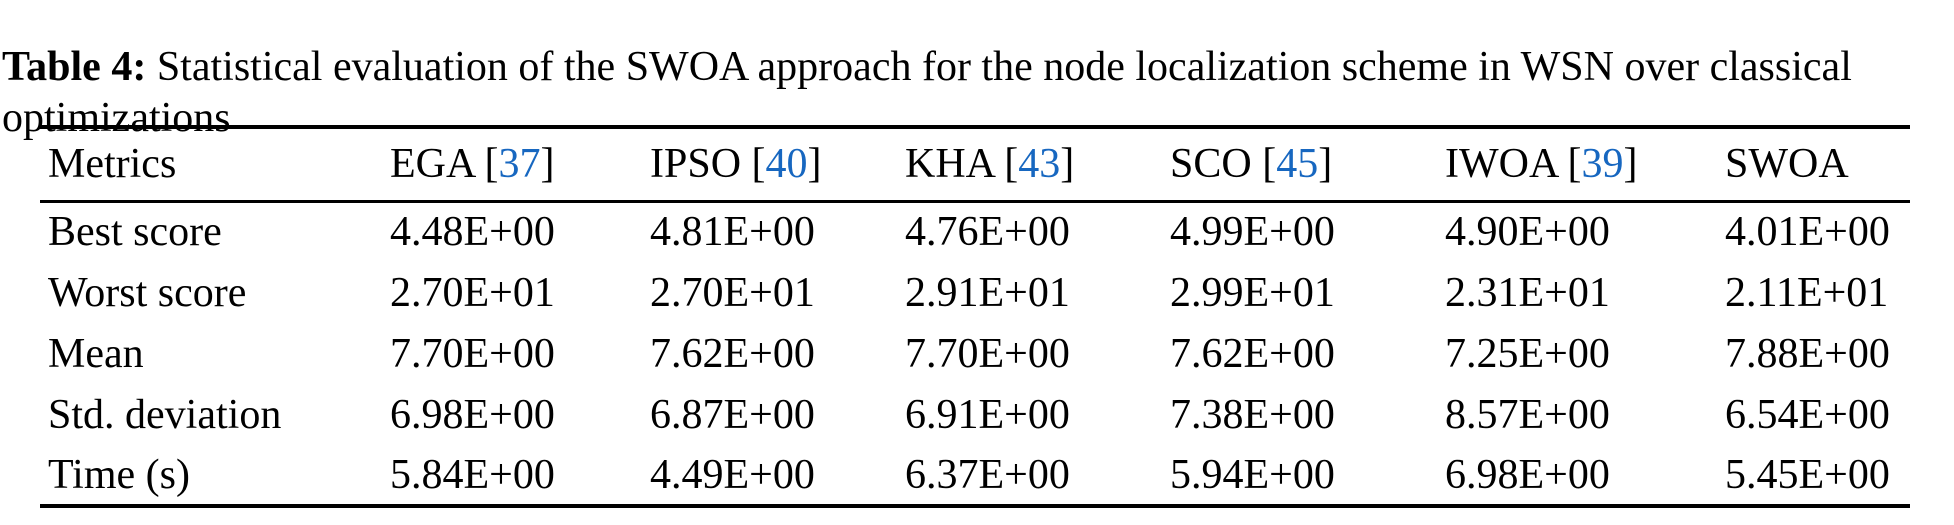 This screenshot has height=525, width=1954. What do you see at coordinates (1807, 474) in the screenshot?
I see `value-cell: 5.45E+00` at bounding box center [1807, 474].